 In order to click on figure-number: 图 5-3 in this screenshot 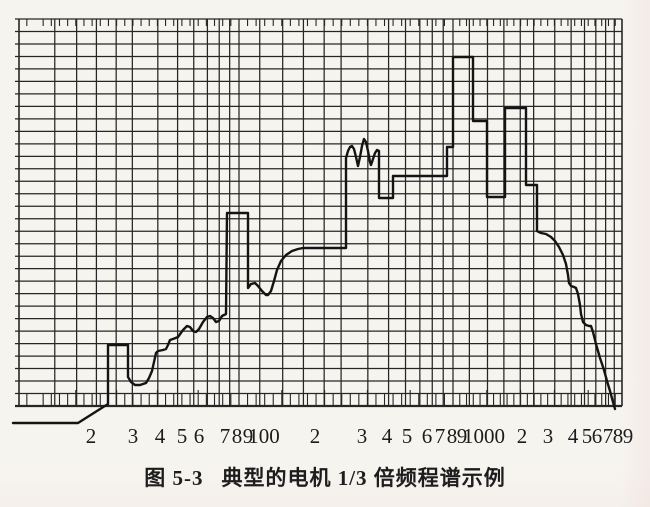, I will do `click(174, 478)`.